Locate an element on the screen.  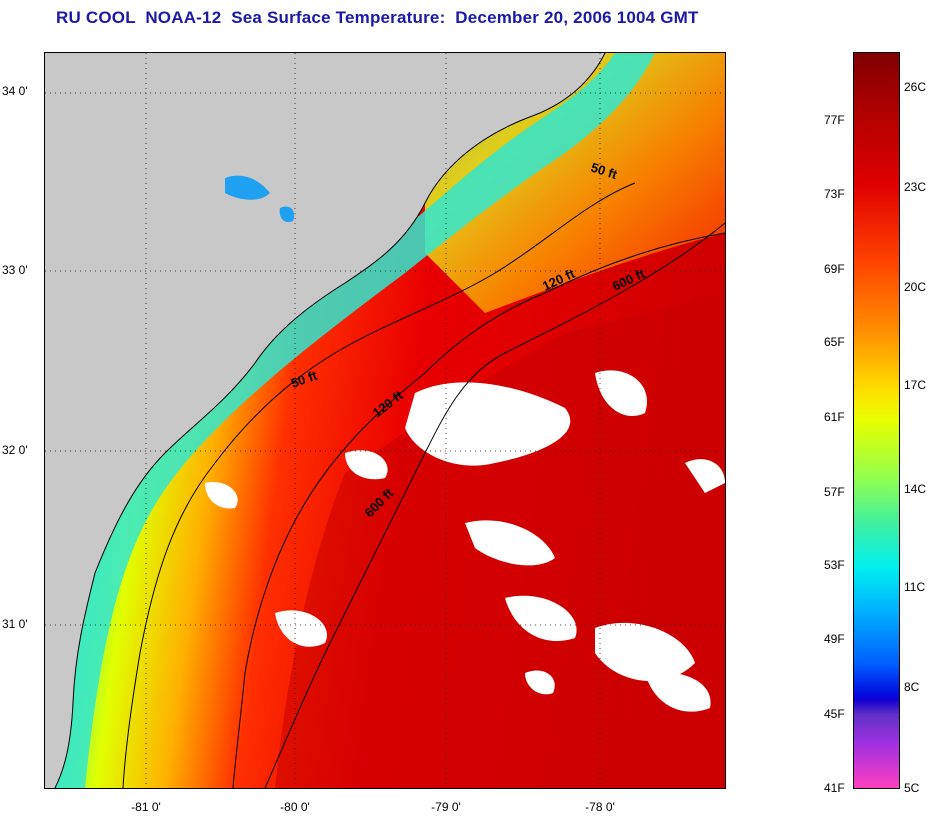
temperature-colorbar is located at coordinates (876, 420).